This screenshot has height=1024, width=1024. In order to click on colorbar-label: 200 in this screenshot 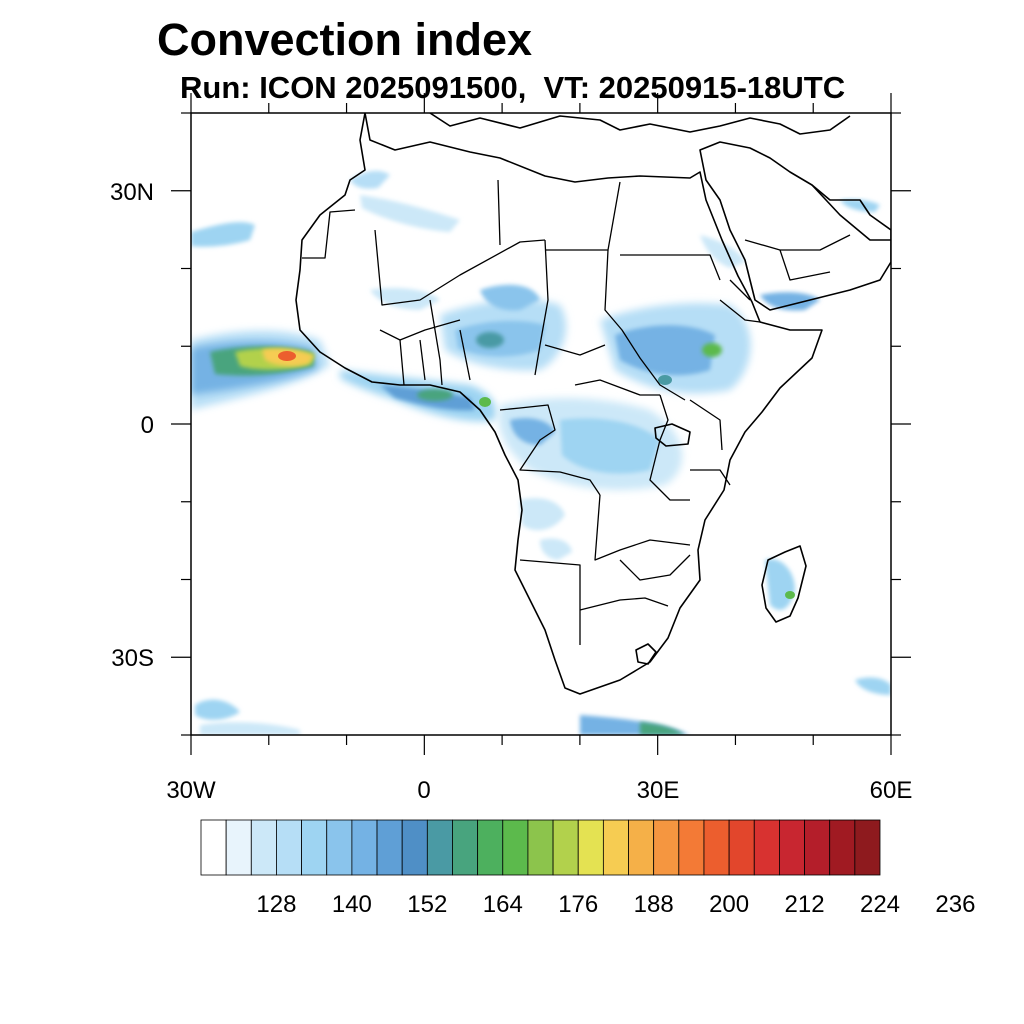, I will do `click(729, 904)`.